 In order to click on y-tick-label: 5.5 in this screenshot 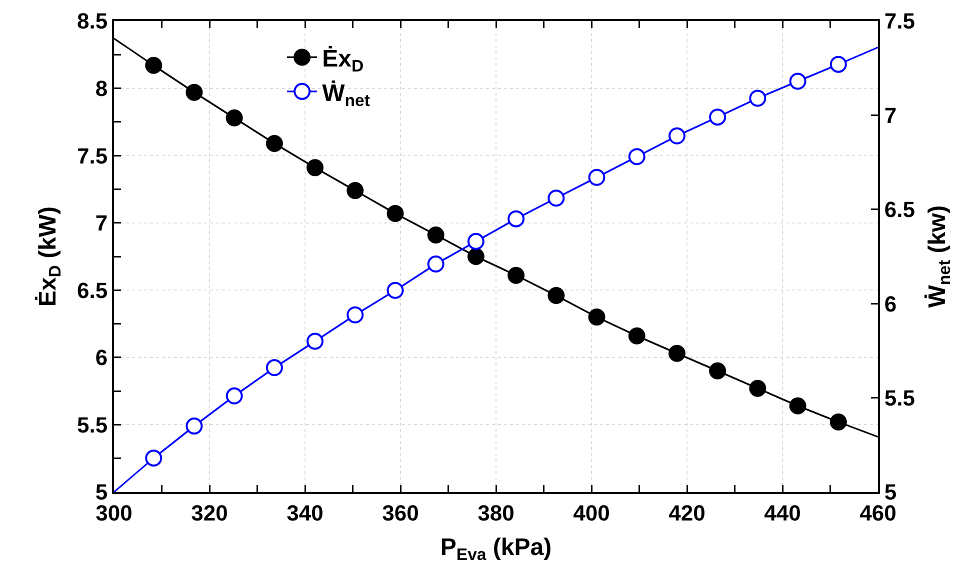, I will do `click(92, 425)`.